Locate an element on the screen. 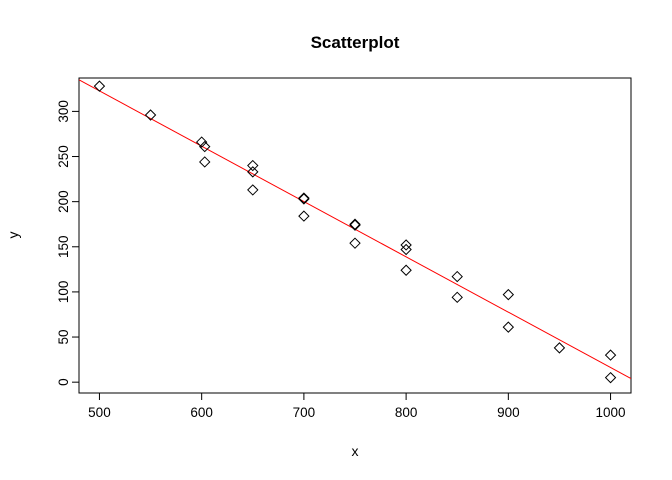  x-tick-label: 600 is located at coordinates (201, 412).